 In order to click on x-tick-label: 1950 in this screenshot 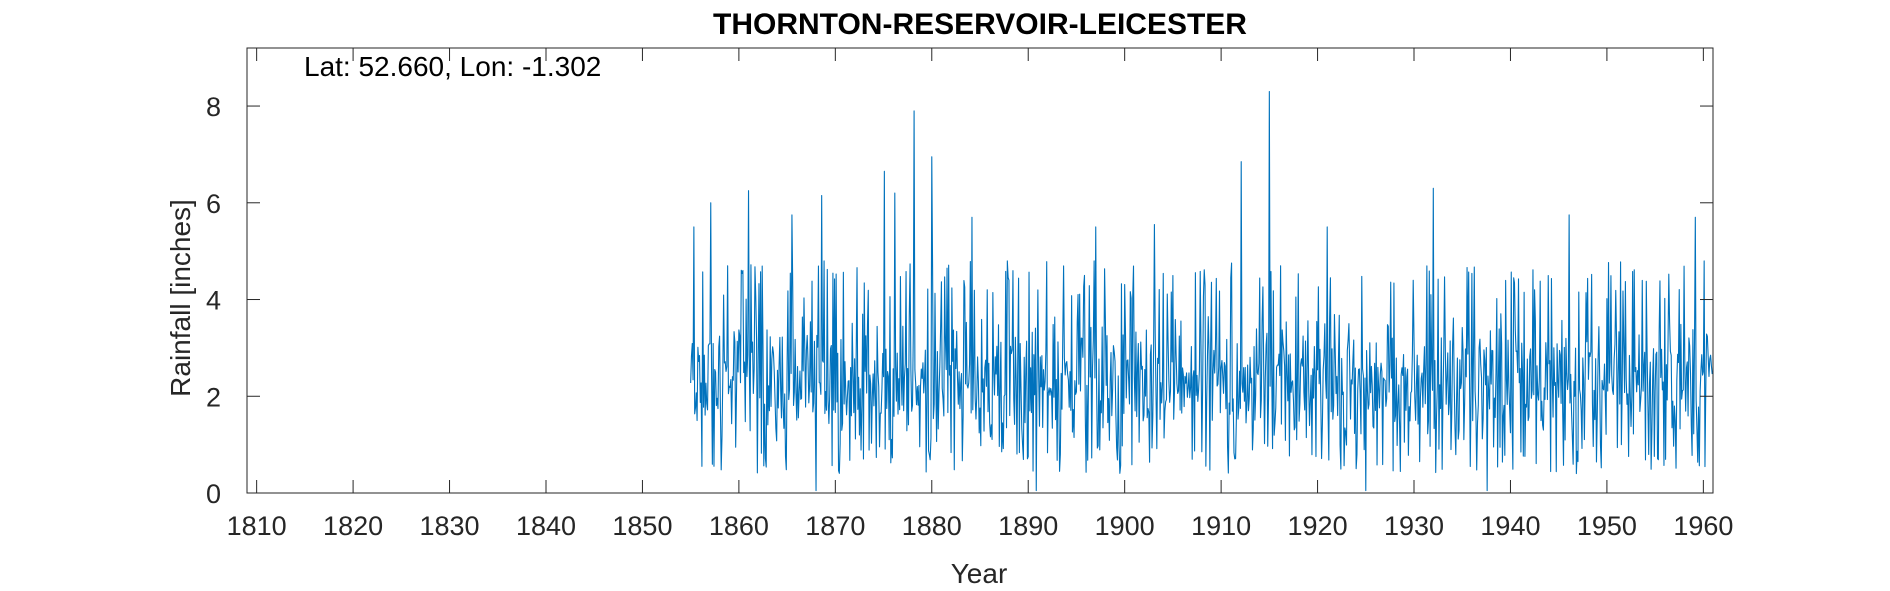, I will do `click(1607, 526)`.